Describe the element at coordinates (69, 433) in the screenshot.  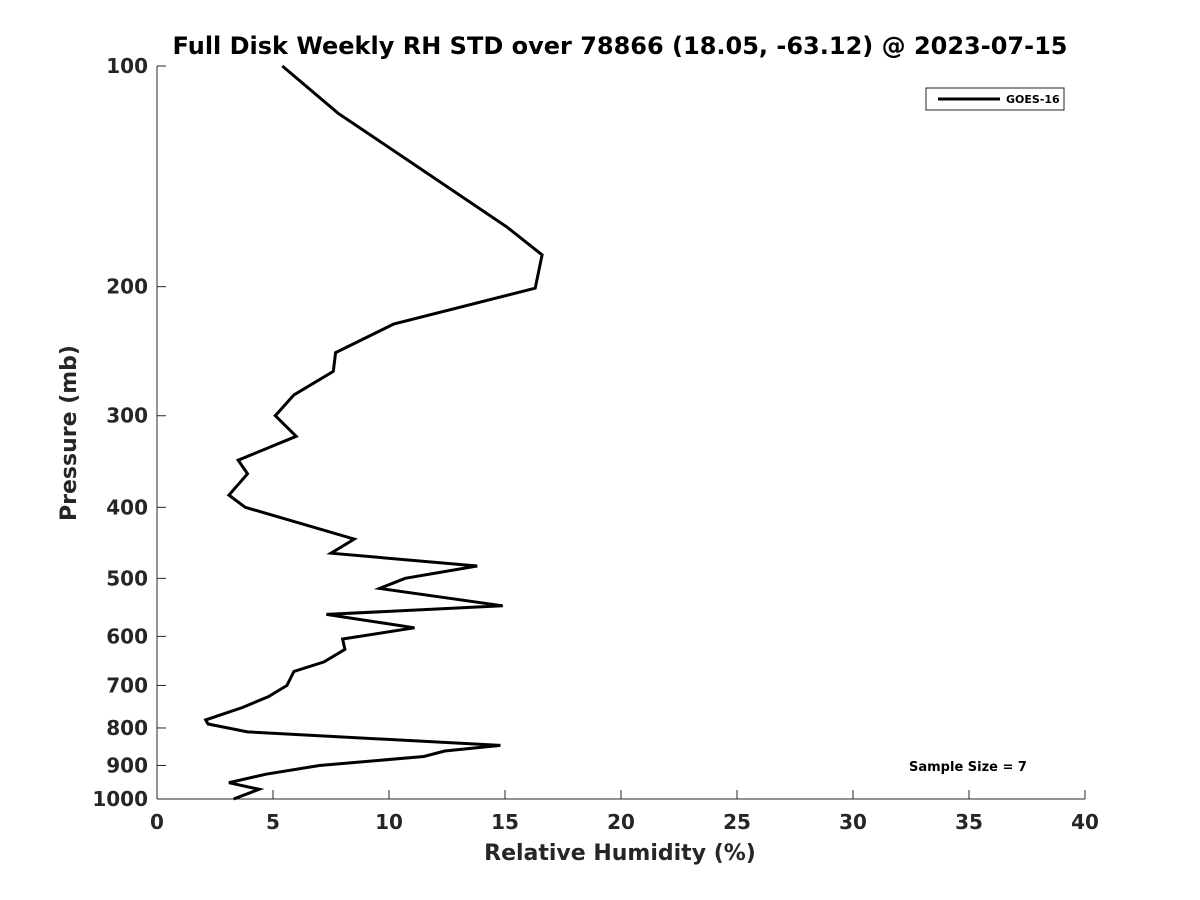
I see `y-axis-label: Pressure (mb)` at that location.